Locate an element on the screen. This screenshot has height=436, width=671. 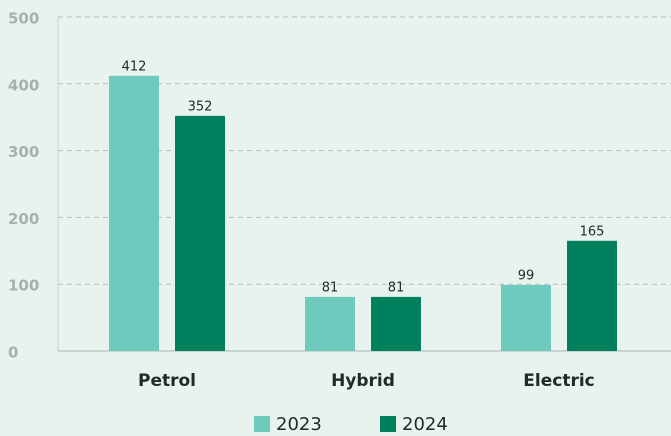
value-label: 352 is located at coordinates (200, 106).